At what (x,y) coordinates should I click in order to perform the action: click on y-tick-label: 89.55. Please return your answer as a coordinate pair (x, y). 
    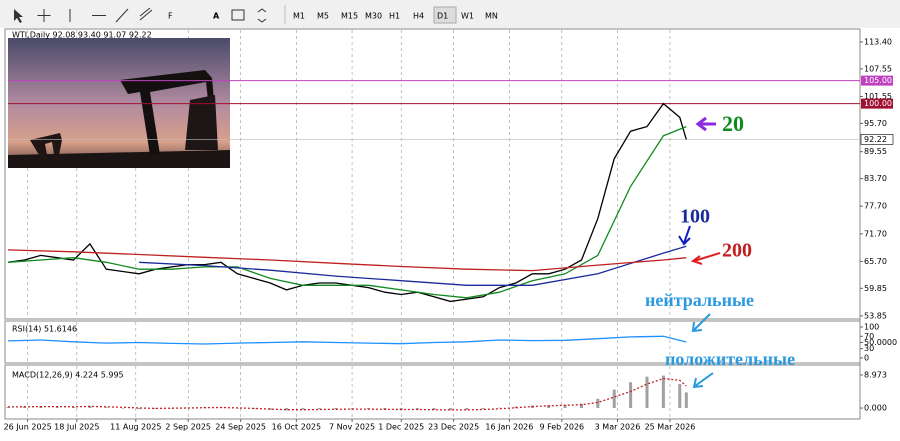
    Looking at the image, I should click on (875, 151).